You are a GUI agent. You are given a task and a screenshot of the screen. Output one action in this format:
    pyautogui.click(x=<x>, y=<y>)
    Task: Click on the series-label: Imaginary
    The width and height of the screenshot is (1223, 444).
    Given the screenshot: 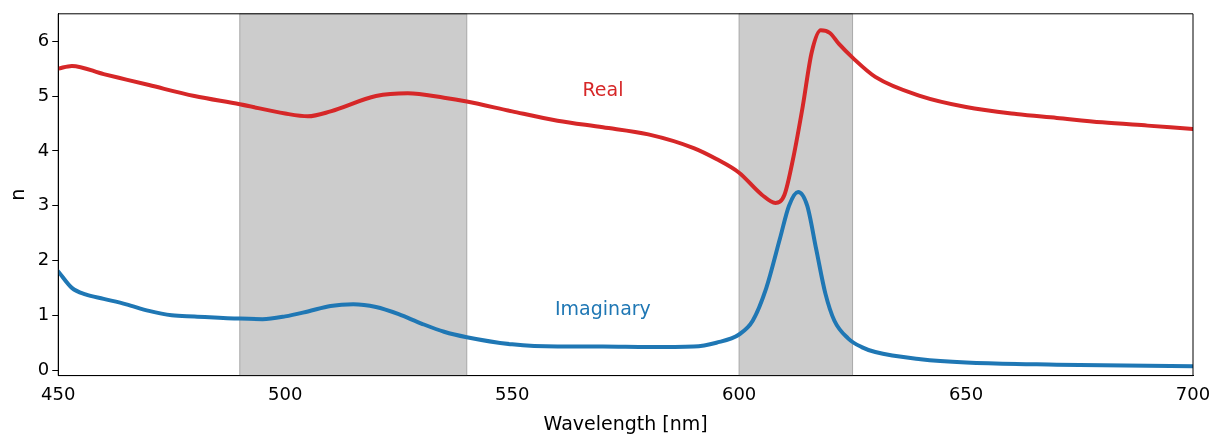 What is the action you would take?
    pyautogui.click(x=603, y=308)
    